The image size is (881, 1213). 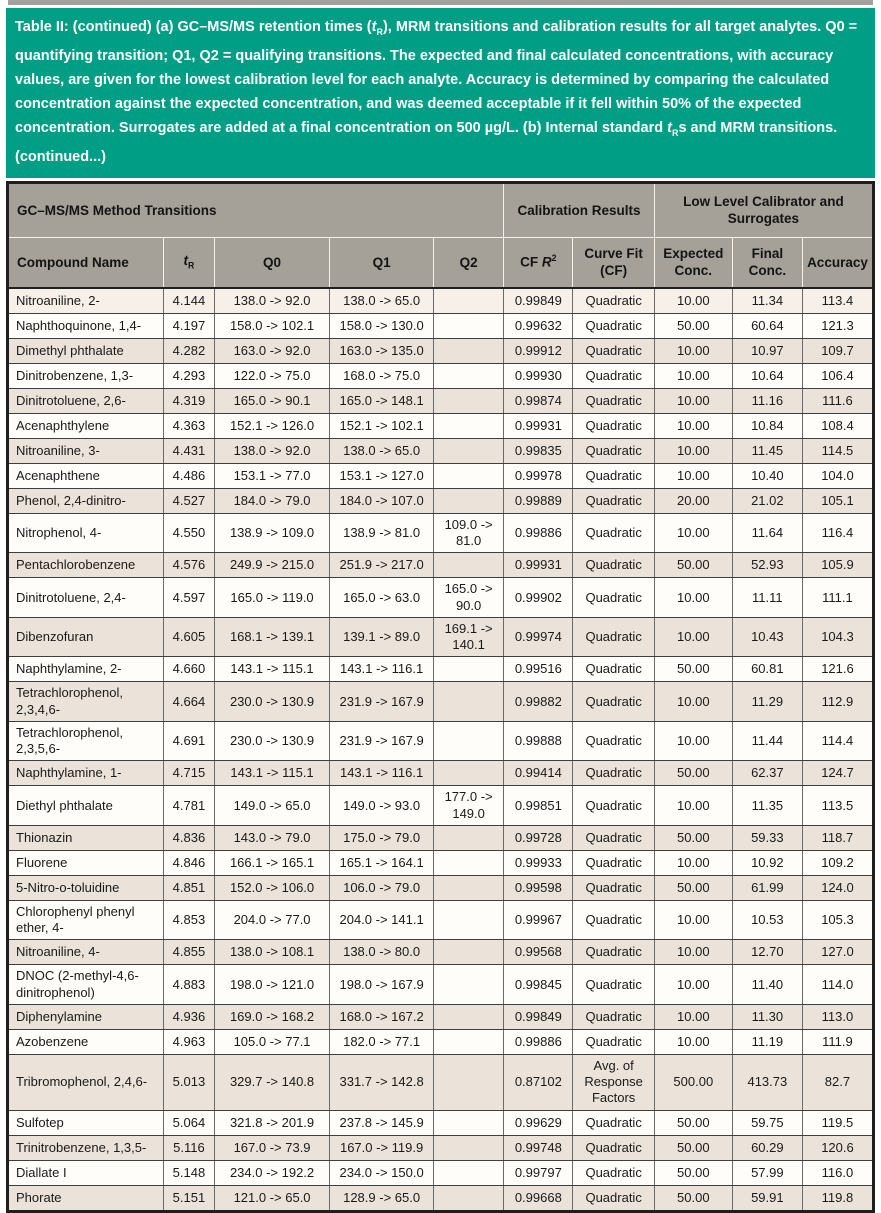 What do you see at coordinates (272, 450) in the screenshot?
I see `cell-q0: 138.0 -> 92.0` at bounding box center [272, 450].